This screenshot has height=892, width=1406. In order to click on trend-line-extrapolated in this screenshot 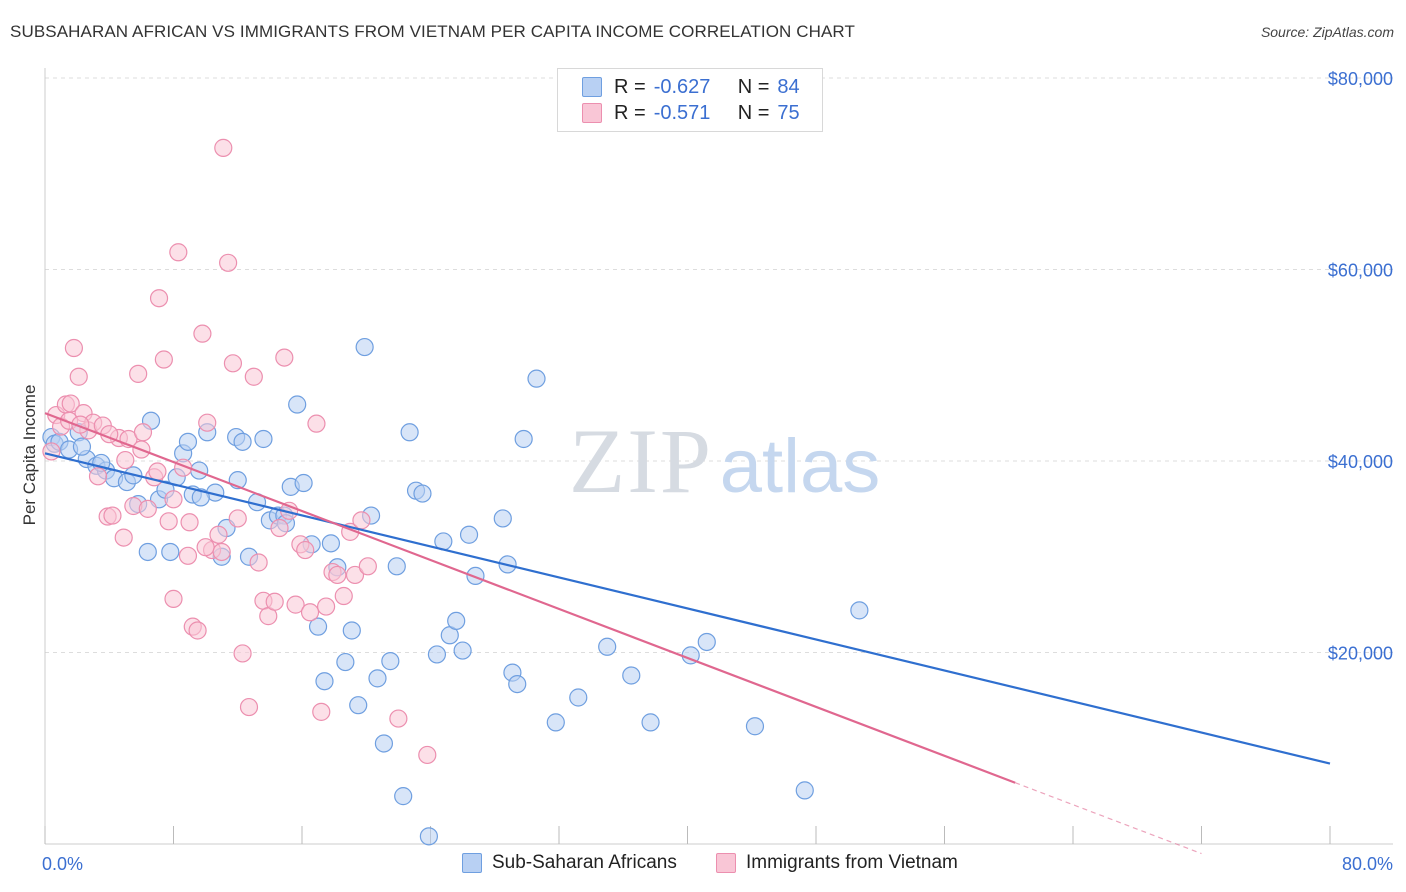, I will do `click(1108, 818)`.